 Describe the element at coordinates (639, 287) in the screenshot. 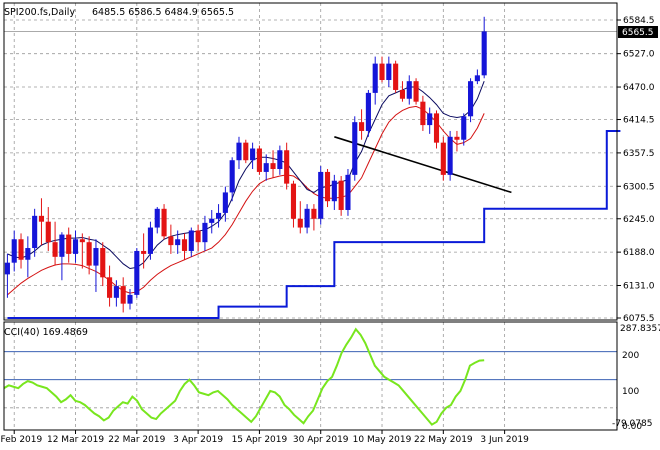

I see `price-tick-label: 6131.0` at that location.